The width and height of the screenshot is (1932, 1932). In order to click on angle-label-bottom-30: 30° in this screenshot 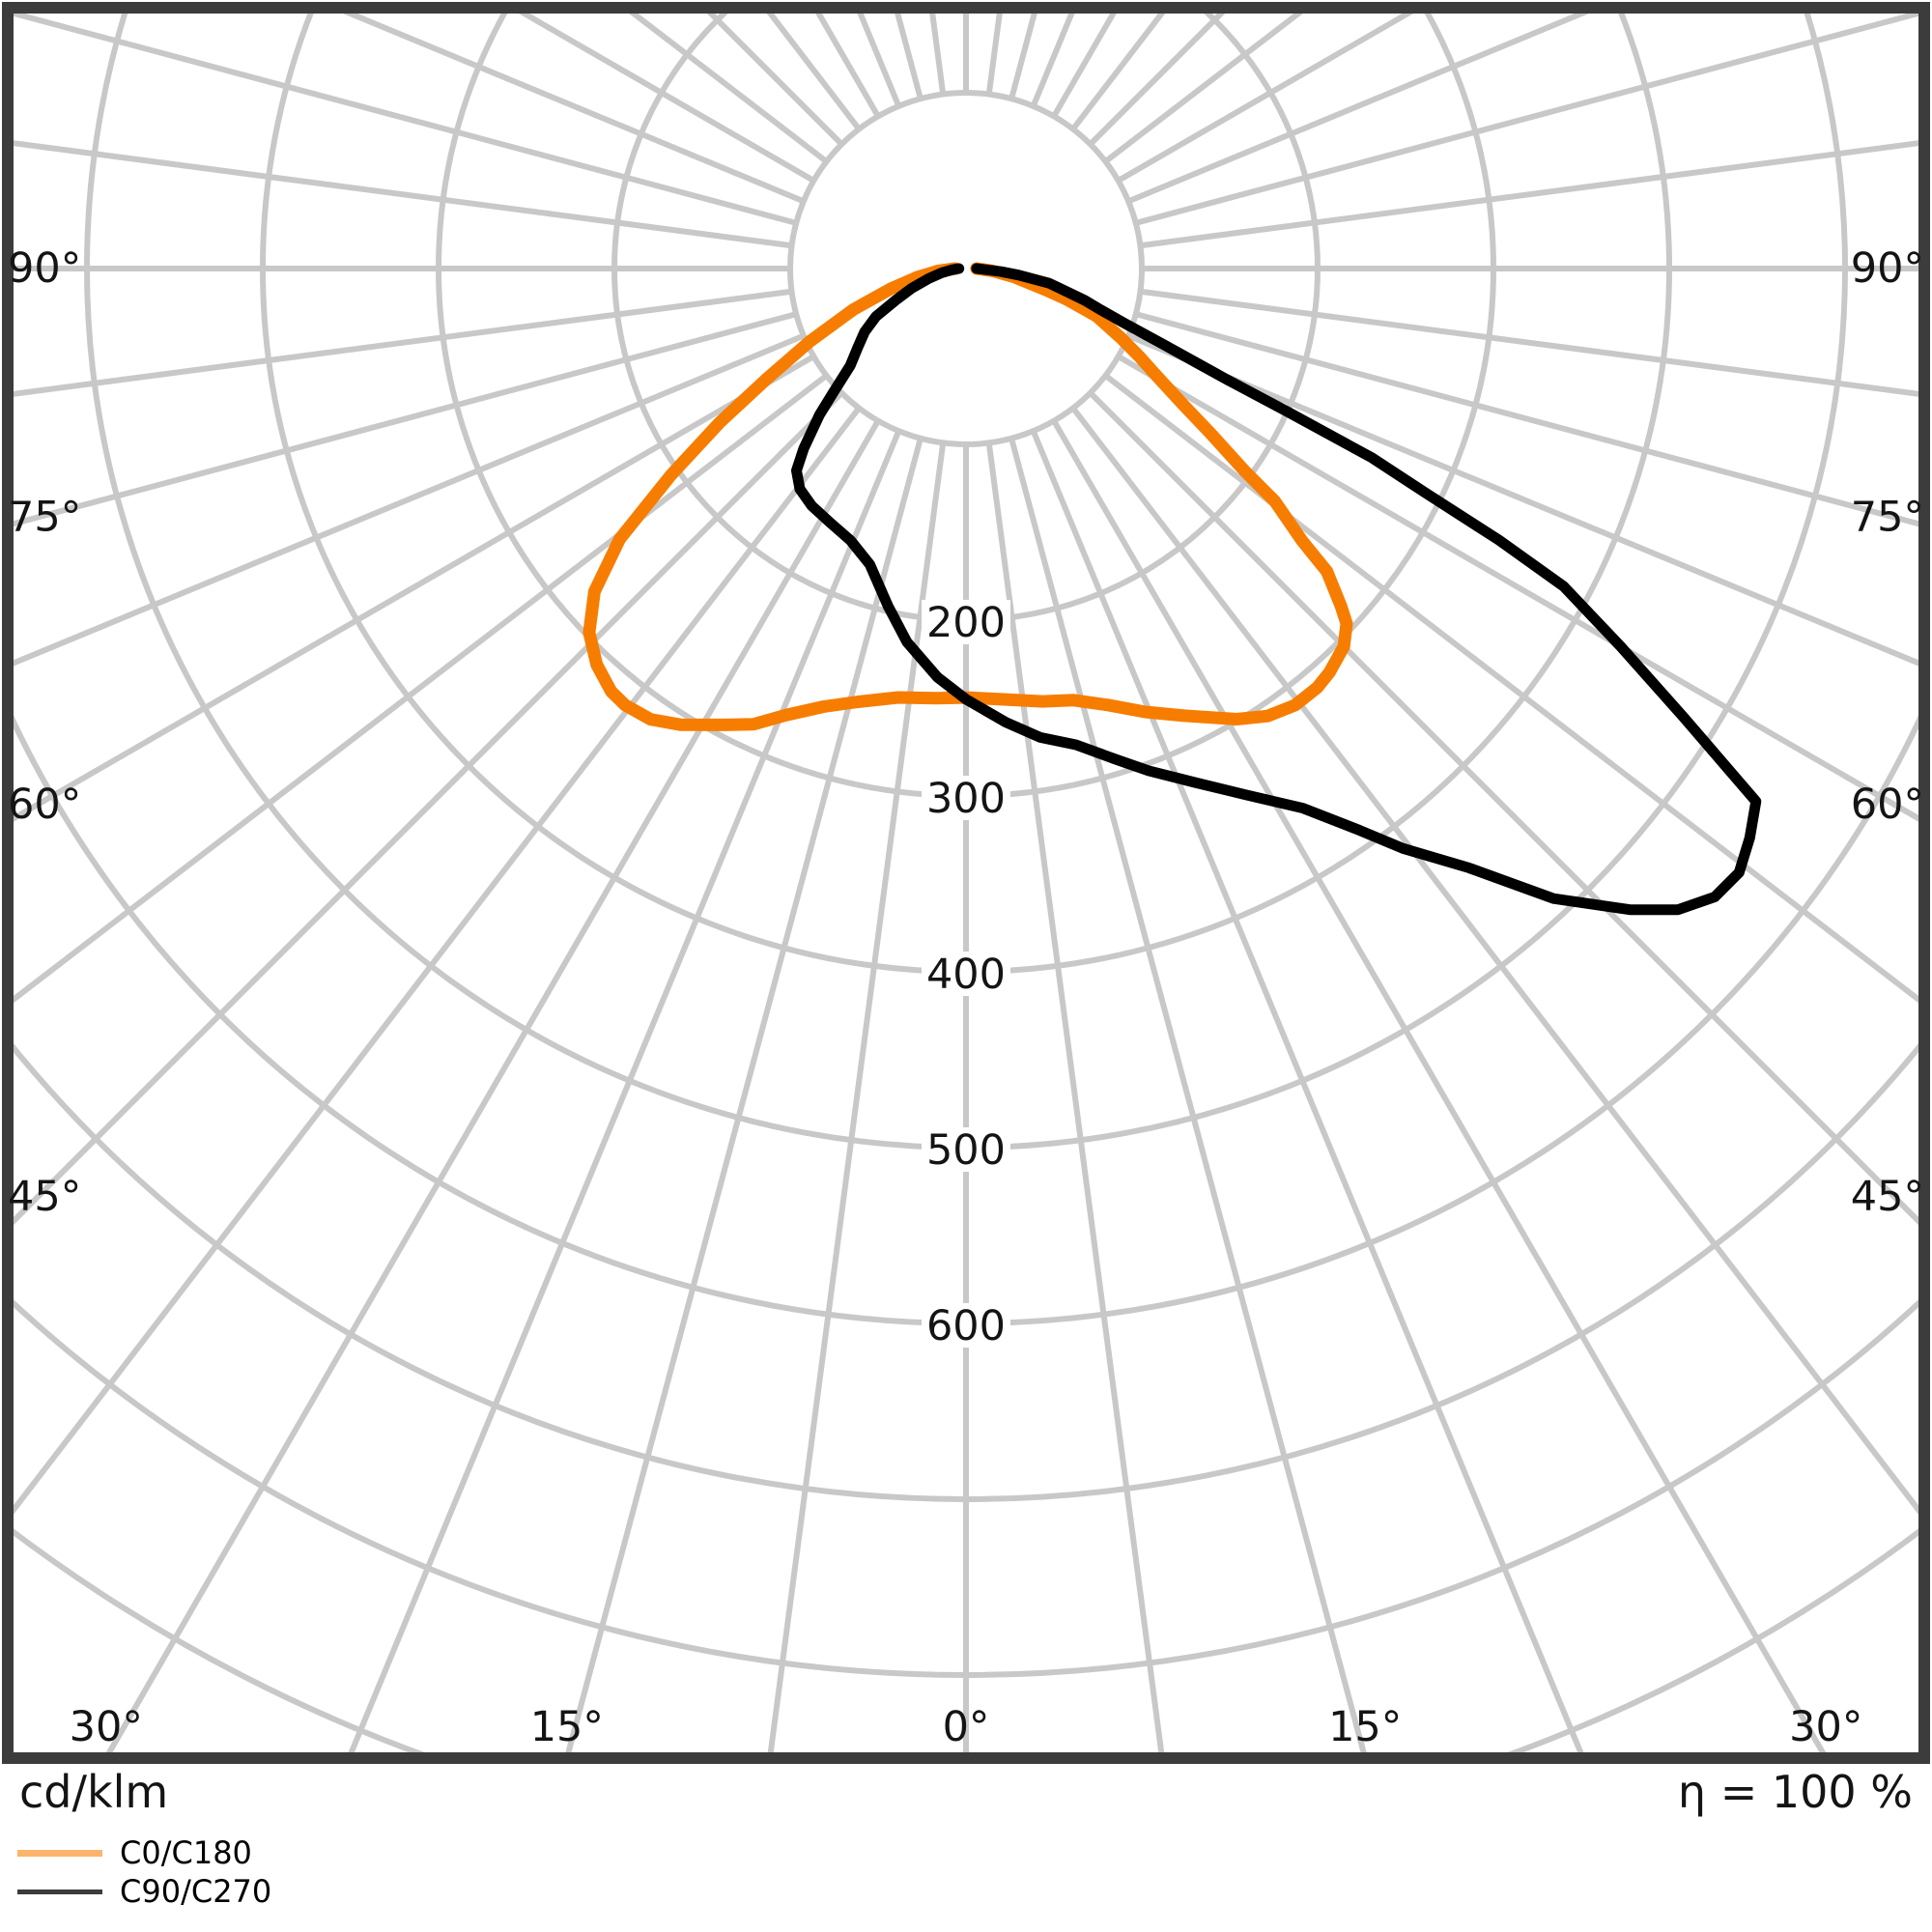, I will do `click(1825, 1727)`.